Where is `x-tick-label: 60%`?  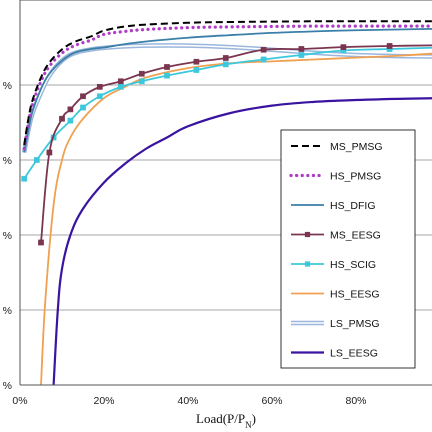 x-tick-label: 60% is located at coordinates (271, 401).